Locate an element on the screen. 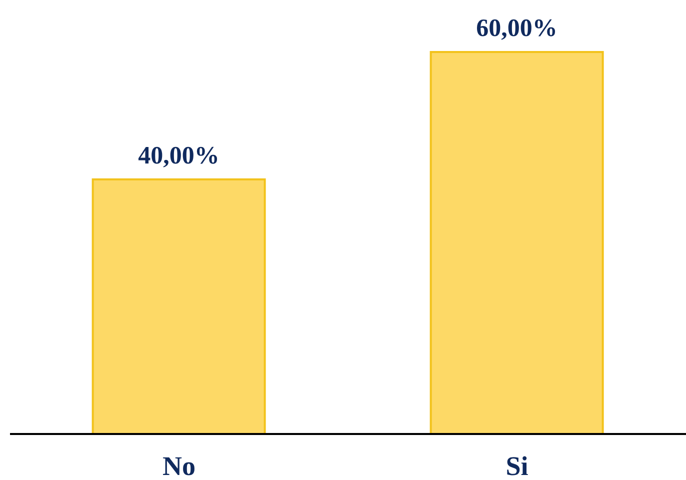  x-tick-label: Si is located at coordinates (517, 465).